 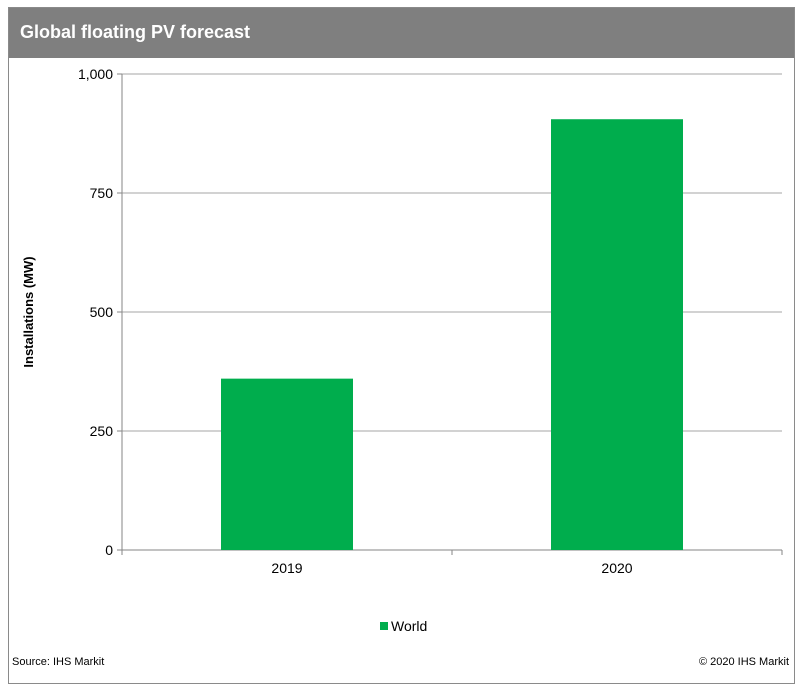 I want to click on y-tick-label: 750, so click(x=102, y=193).